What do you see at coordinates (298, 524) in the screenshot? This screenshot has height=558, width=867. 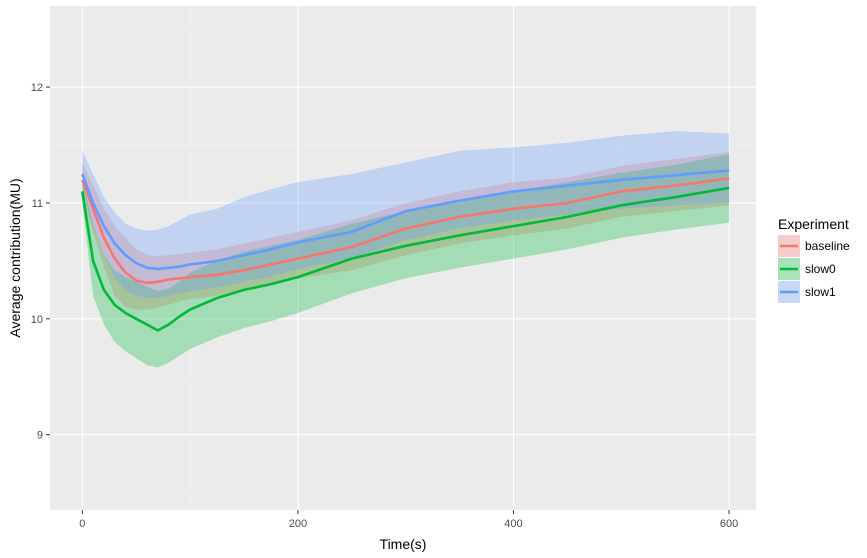 I see `x-tick-label: 200` at bounding box center [298, 524].